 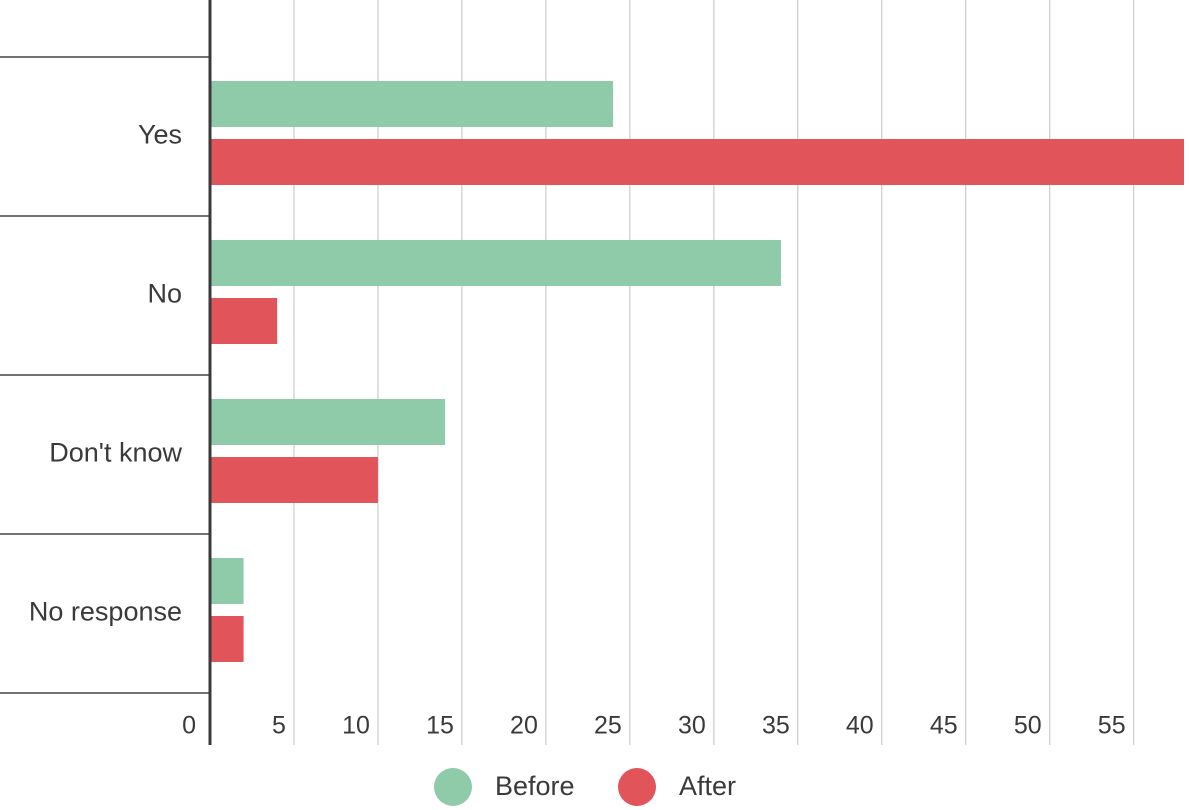 I want to click on x-tick-label-45: 45, so click(x=944, y=726).